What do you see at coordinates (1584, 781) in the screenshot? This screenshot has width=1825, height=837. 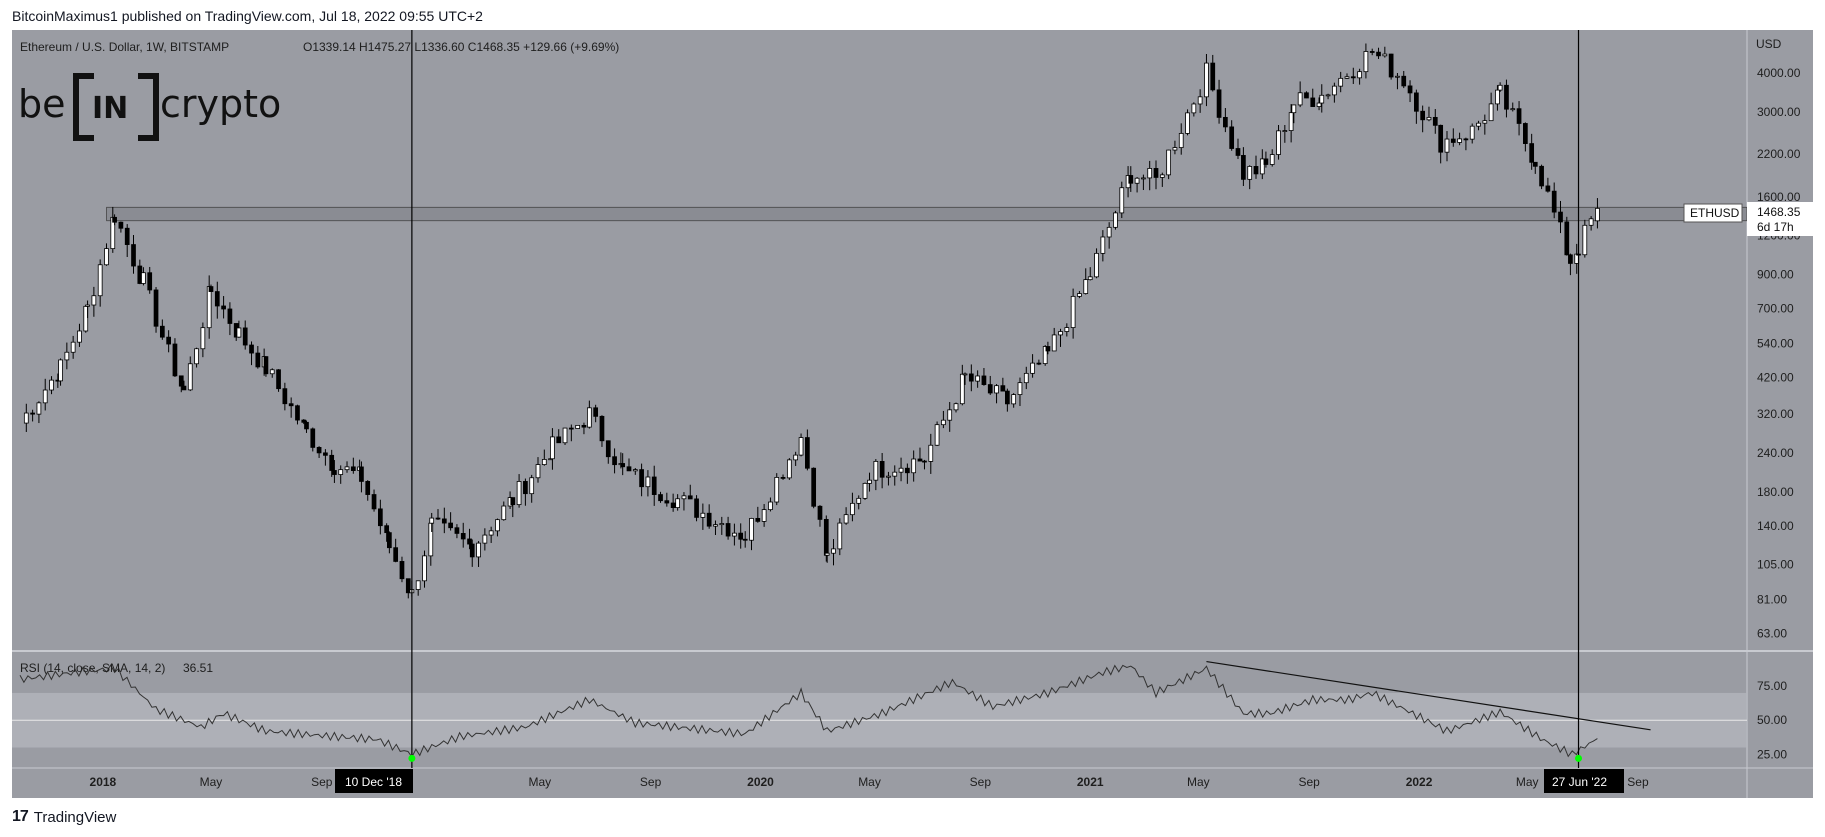 I see `time-highlight-right-box` at bounding box center [1584, 781].